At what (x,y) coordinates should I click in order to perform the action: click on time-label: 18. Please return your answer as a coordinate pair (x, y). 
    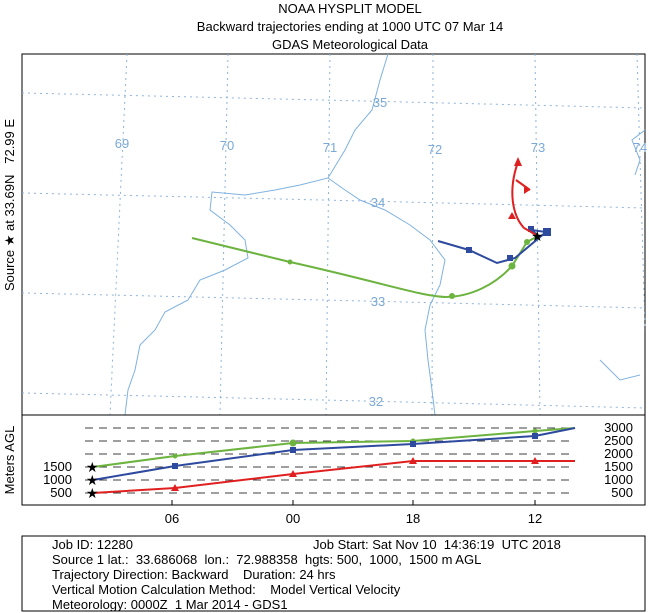
    Looking at the image, I should click on (413, 518).